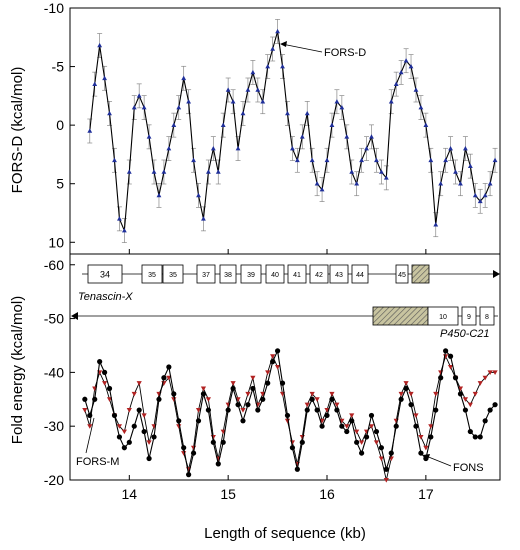 The image size is (520, 550). Describe the element at coordinates (345, 53) in the screenshot. I see `fors-d-annotation: FORS-D` at that location.